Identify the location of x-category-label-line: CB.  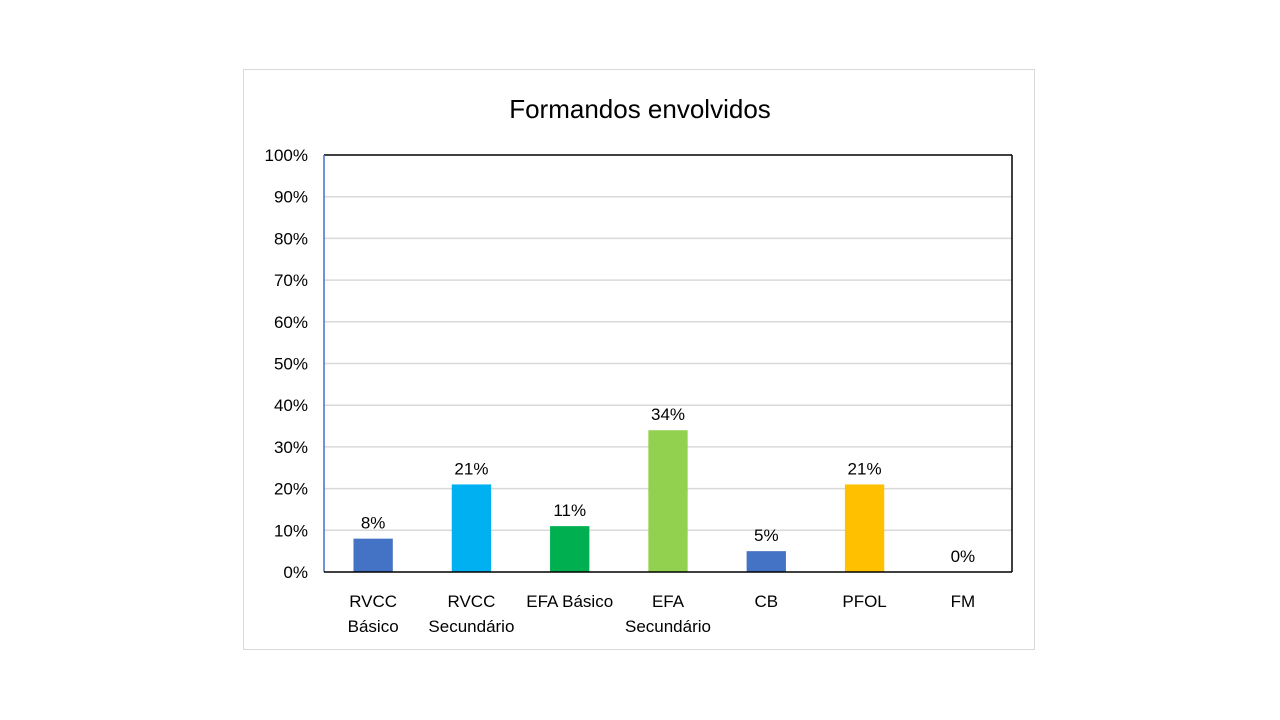
(766, 601).